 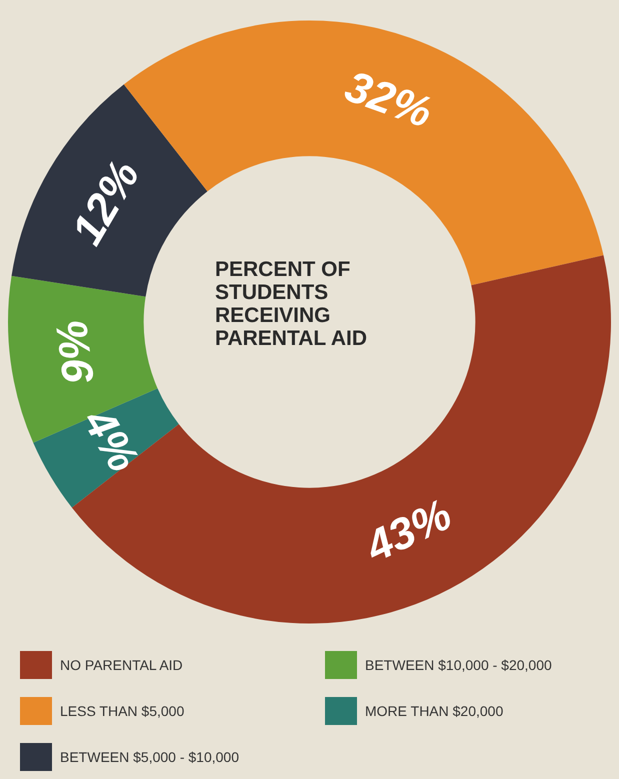 What do you see at coordinates (291, 304) in the screenshot?
I see `text: PERCENT OF STUDENTS RECEIVING PARENTAL AID` at bounding box center [291, 304].